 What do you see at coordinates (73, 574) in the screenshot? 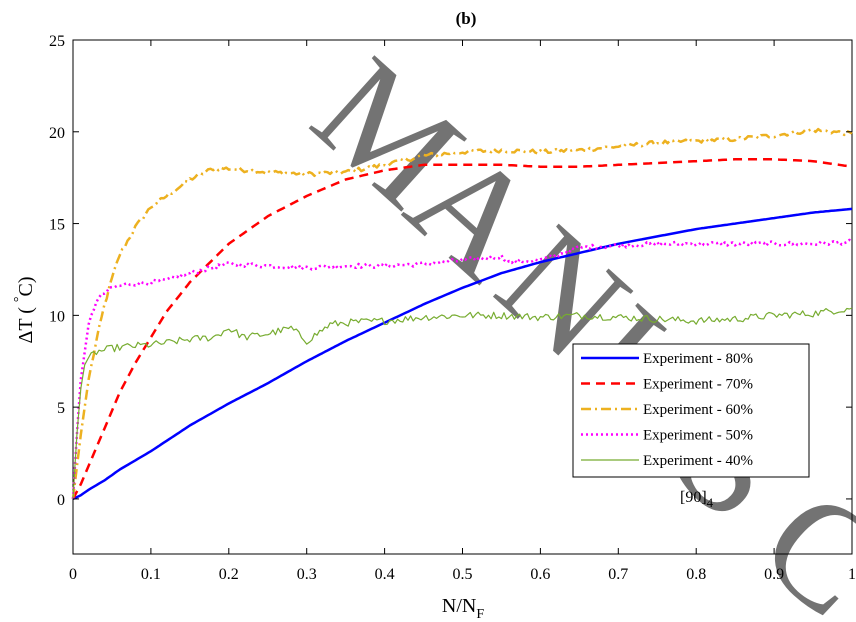
I see `x-tick-label: 0` at bounding box center [73, 574].